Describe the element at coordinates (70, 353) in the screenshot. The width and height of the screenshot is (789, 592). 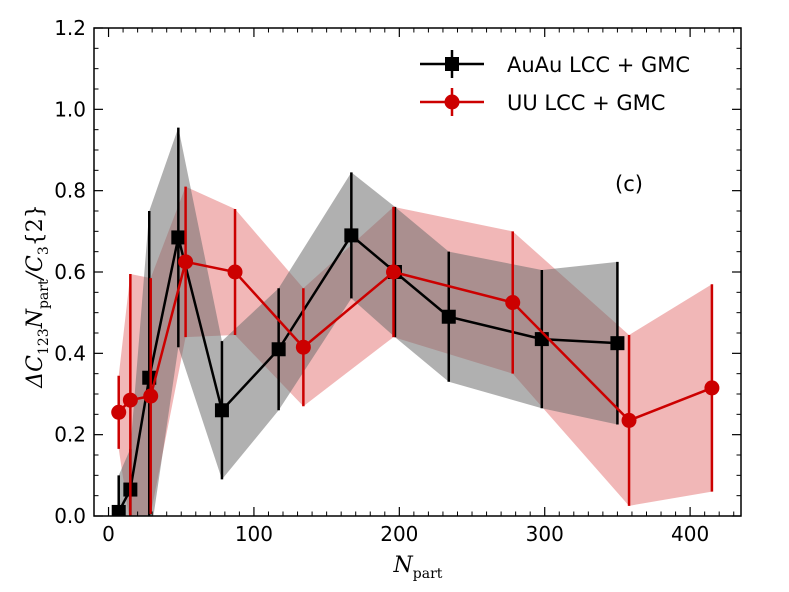
I see `y-tick-label: 0.4` at that location.